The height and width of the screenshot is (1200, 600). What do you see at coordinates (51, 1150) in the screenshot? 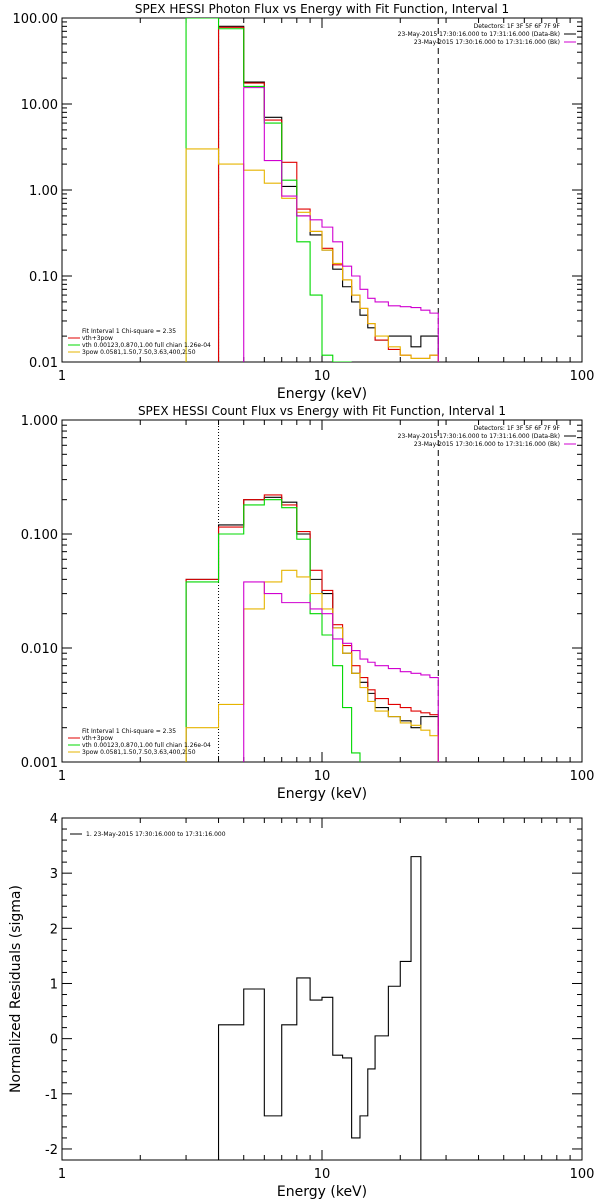
I see `y-tick-label: -2` at bounding box center [51, 1150].